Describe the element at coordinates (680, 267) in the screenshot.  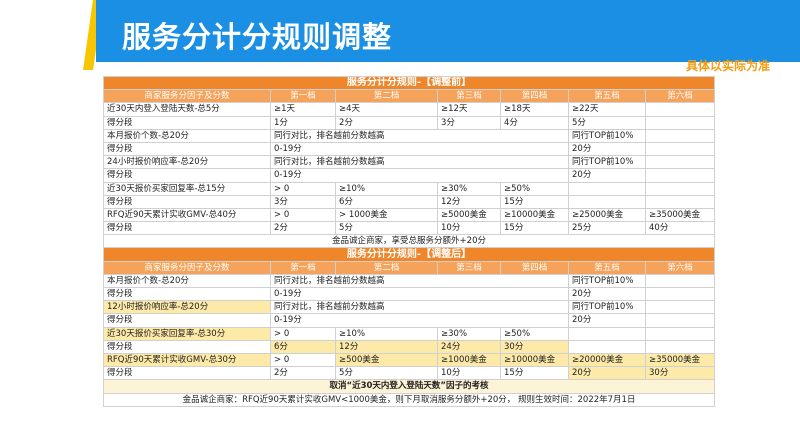
I see `column-header: 第六档` at that location.